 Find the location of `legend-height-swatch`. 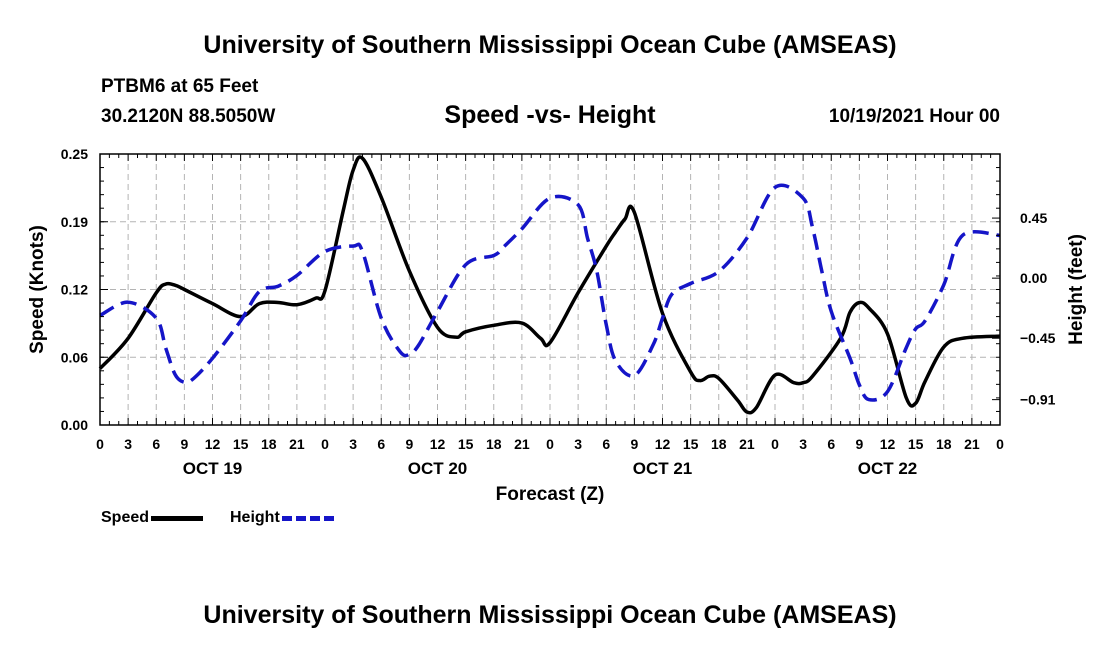

legend-height-swatch is located at coordinates (307, 518).